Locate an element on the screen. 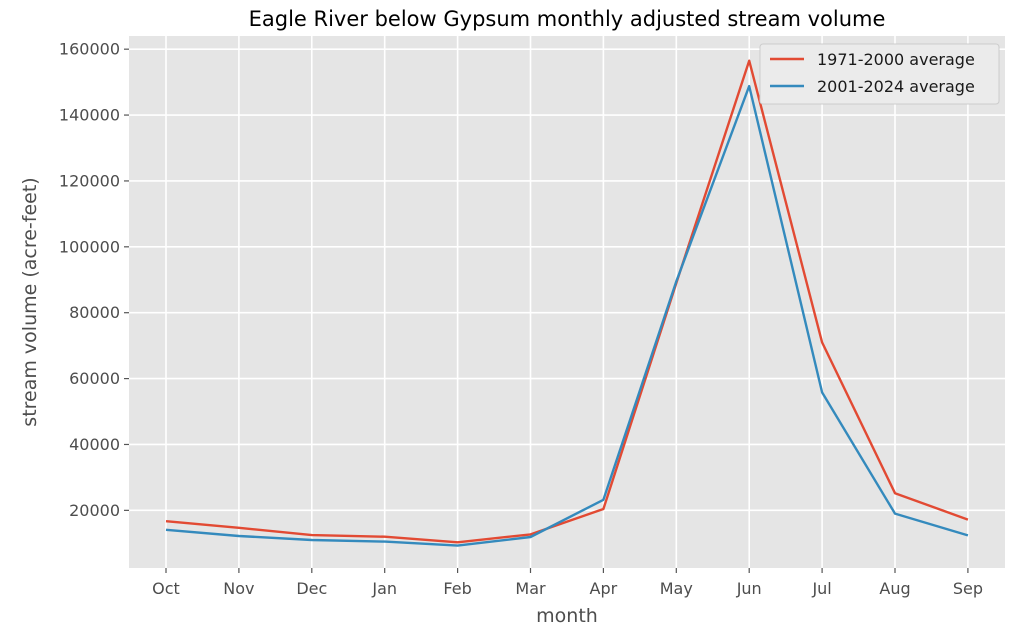 This screenshot has height=634, width=1024. y-tick-label: 80000 is located at coordinates (94, 312).